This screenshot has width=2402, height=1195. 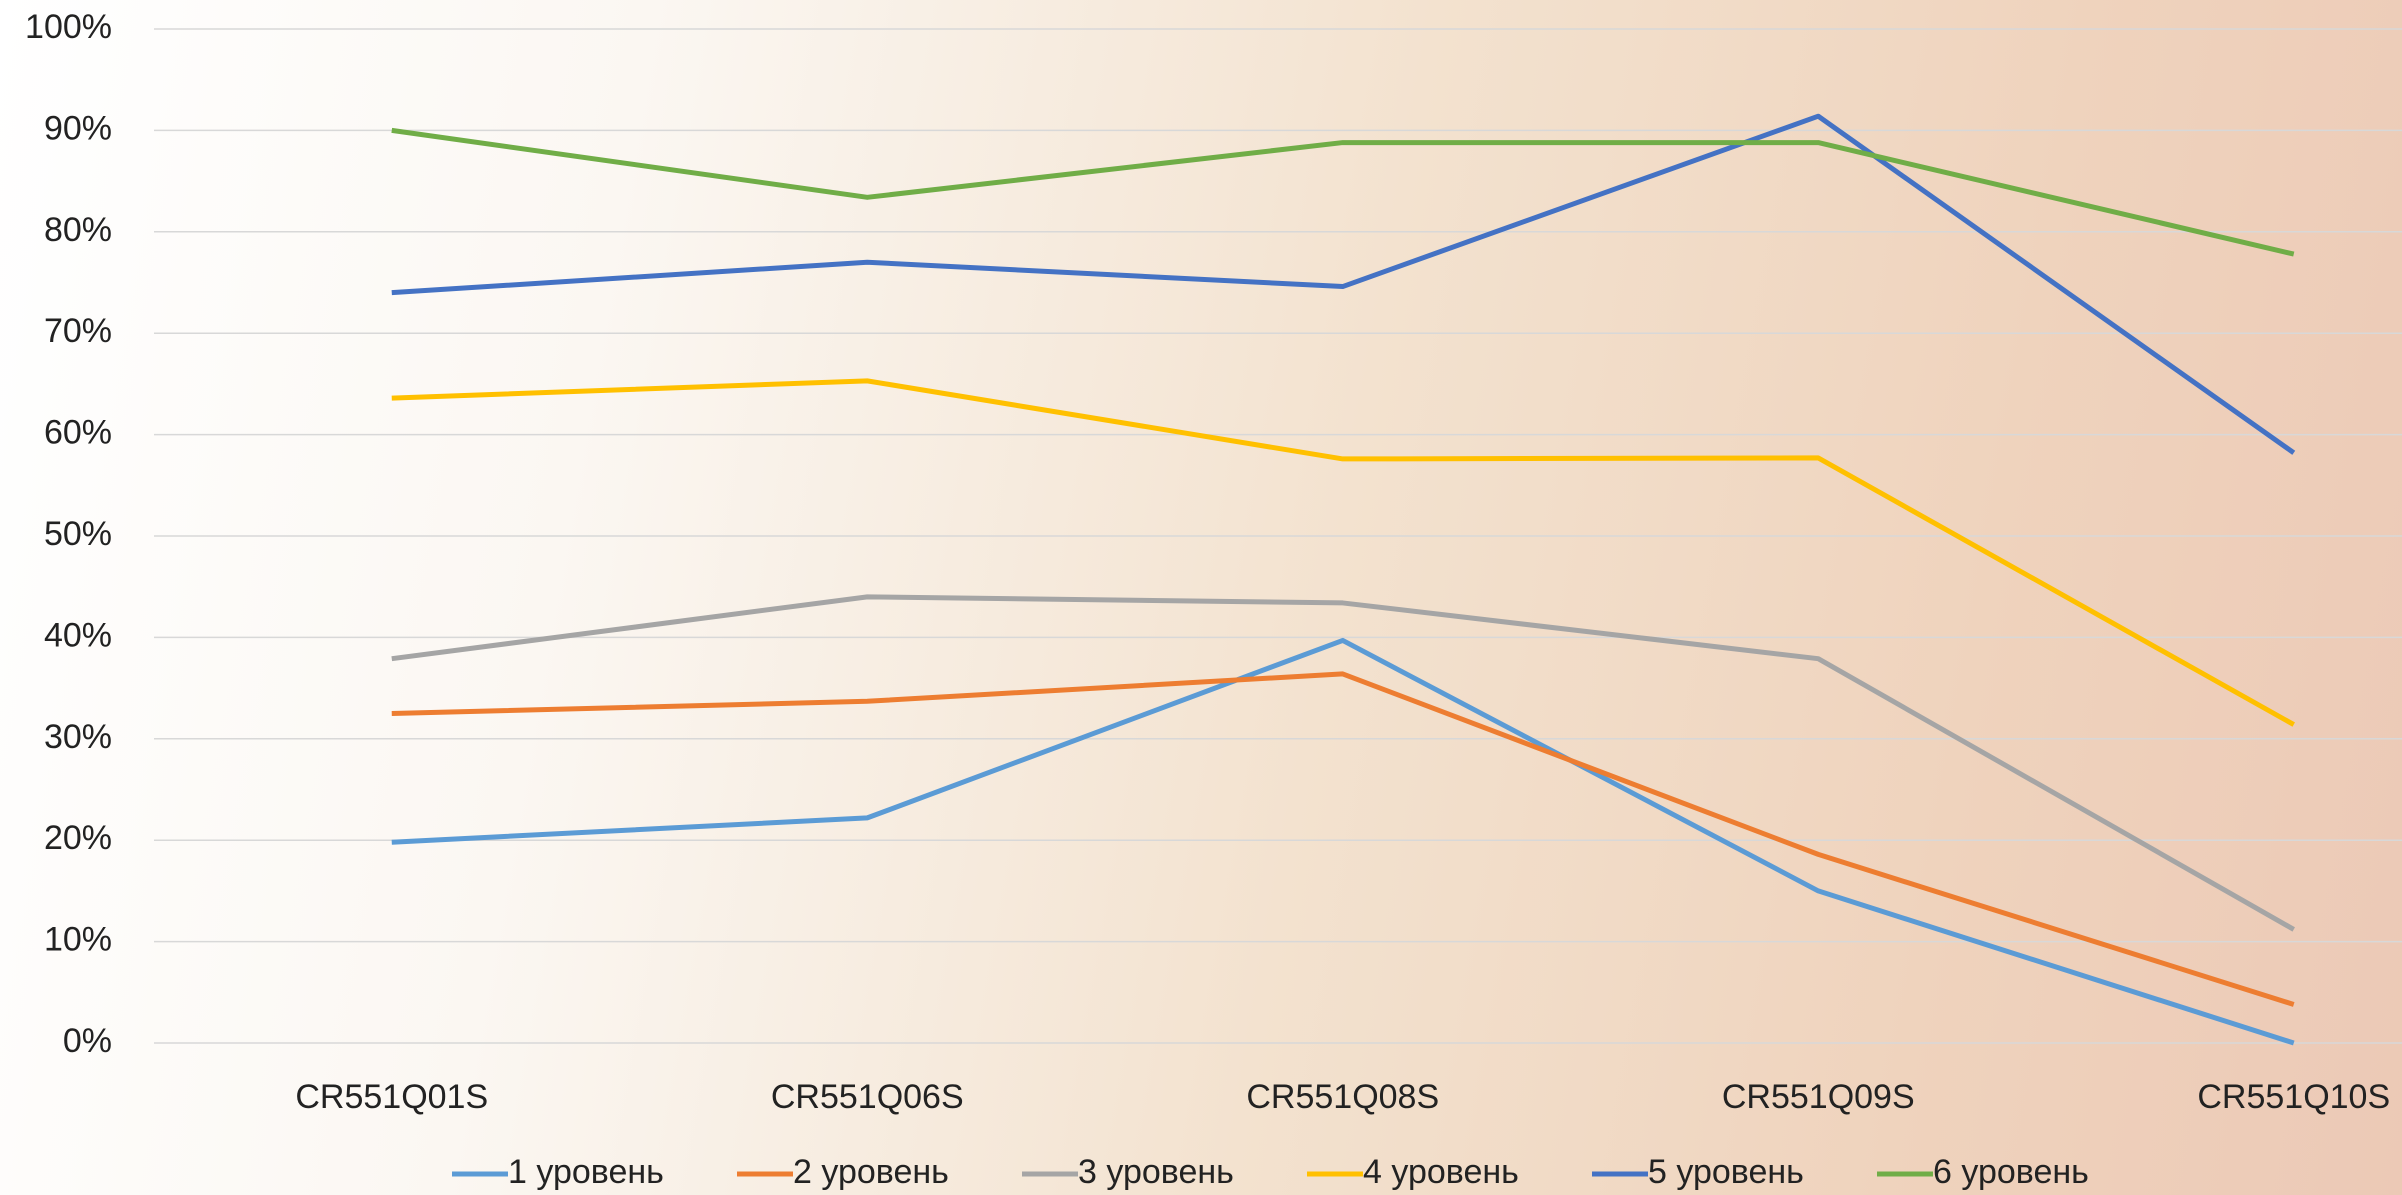 I want to click on y-tick-label: 100%, so click(x=68, y=27).